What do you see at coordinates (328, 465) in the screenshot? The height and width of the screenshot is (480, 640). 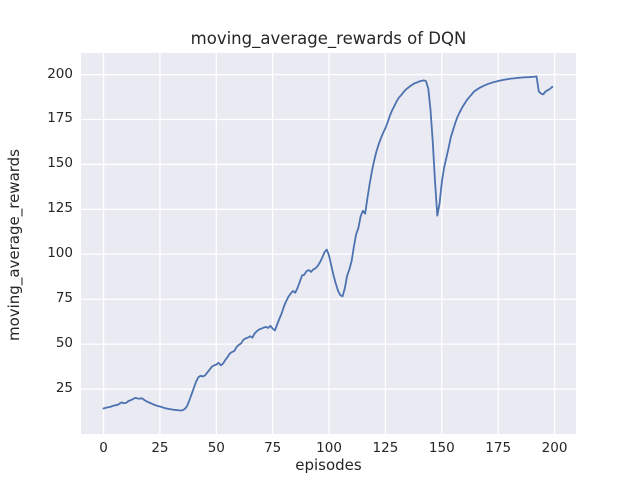 I see `x-axis-label: episodes` at bounding box center [328, 465].